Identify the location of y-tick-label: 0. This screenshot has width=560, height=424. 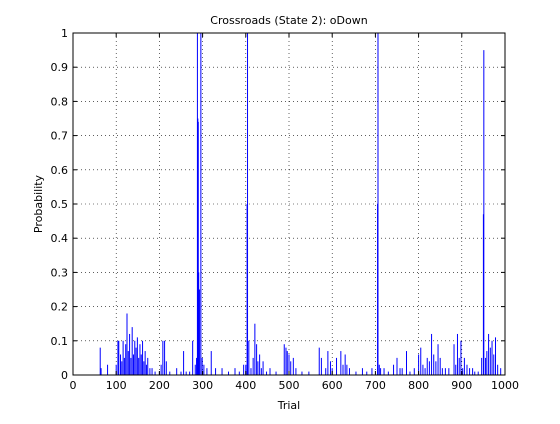
(64, 375).